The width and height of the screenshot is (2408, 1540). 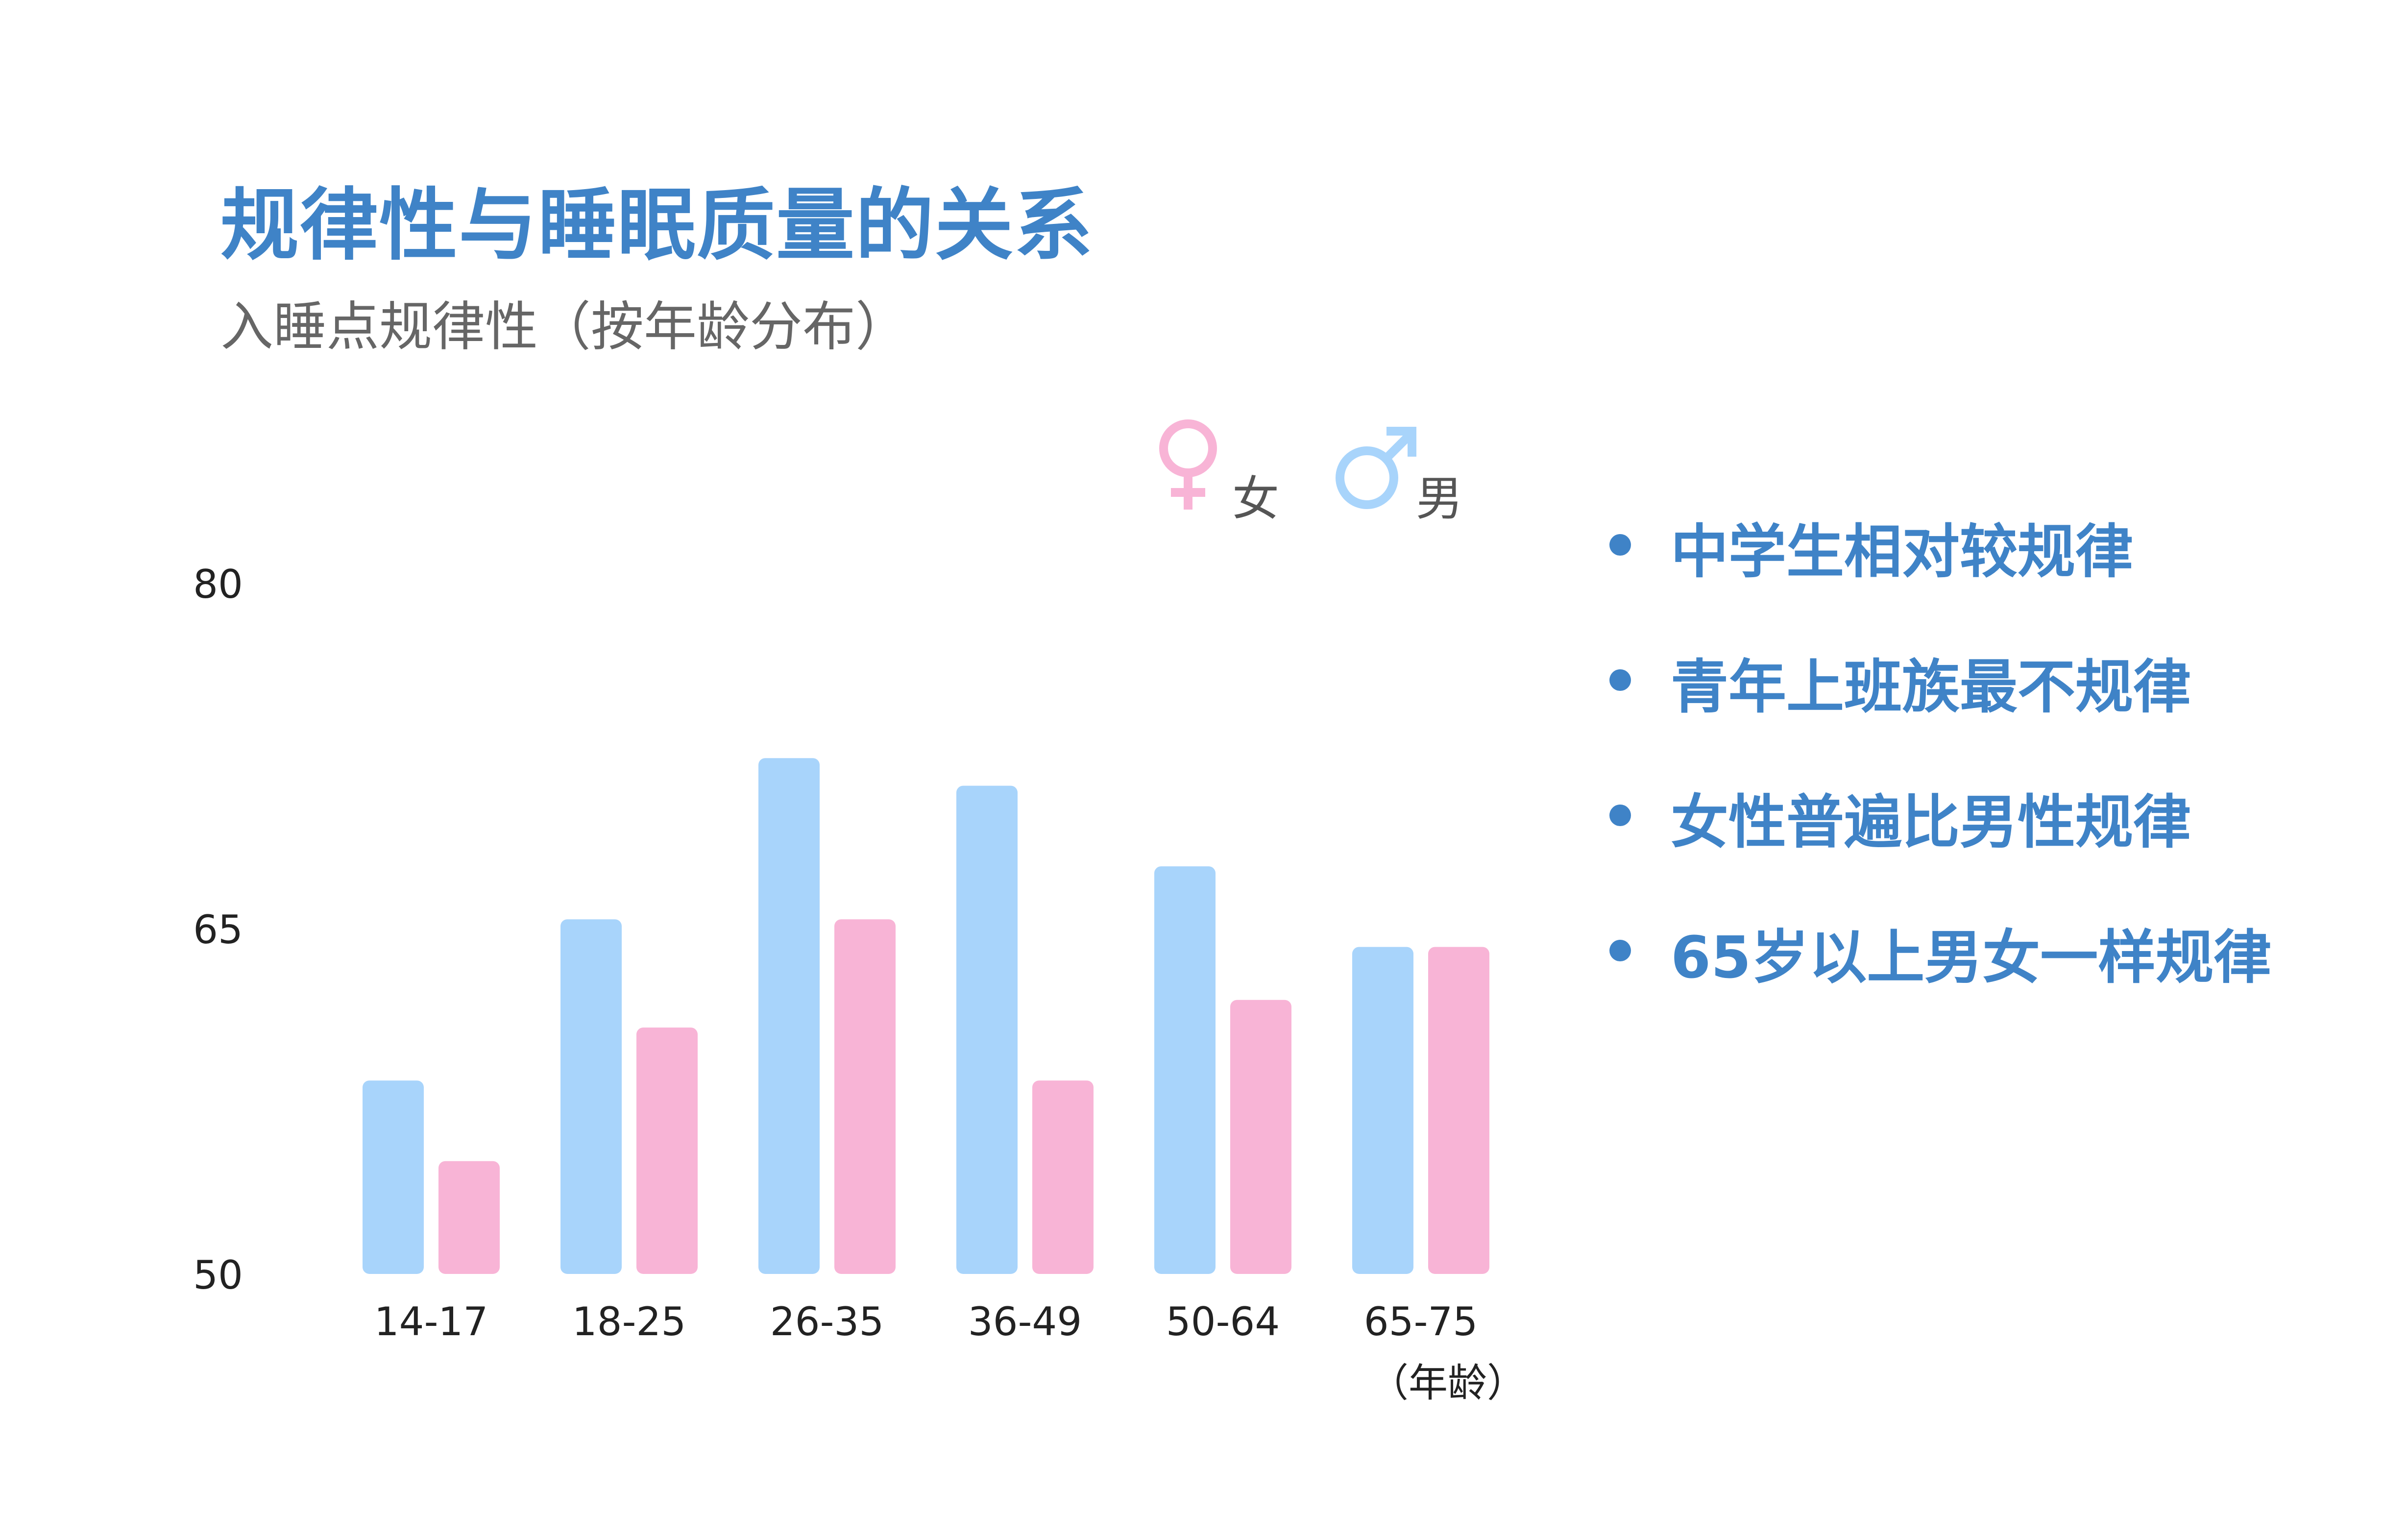 I want to click on takeaway-item: 65岁以上男女一样规律, so click(x=1936, y=978).